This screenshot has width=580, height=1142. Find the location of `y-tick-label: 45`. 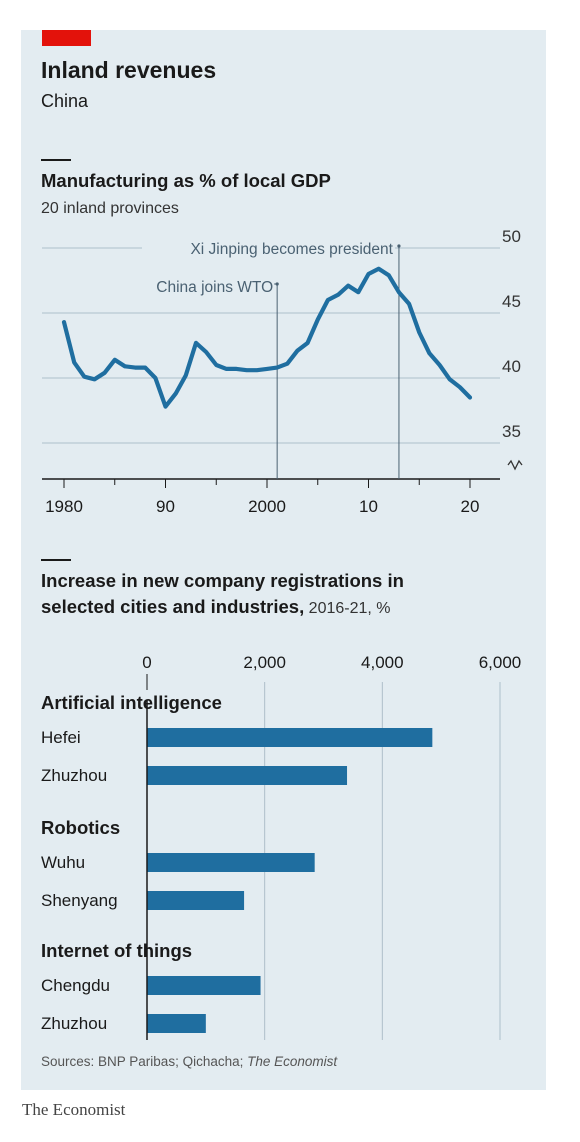

y-tick-label: 45 is located at coordinates (511, 301).